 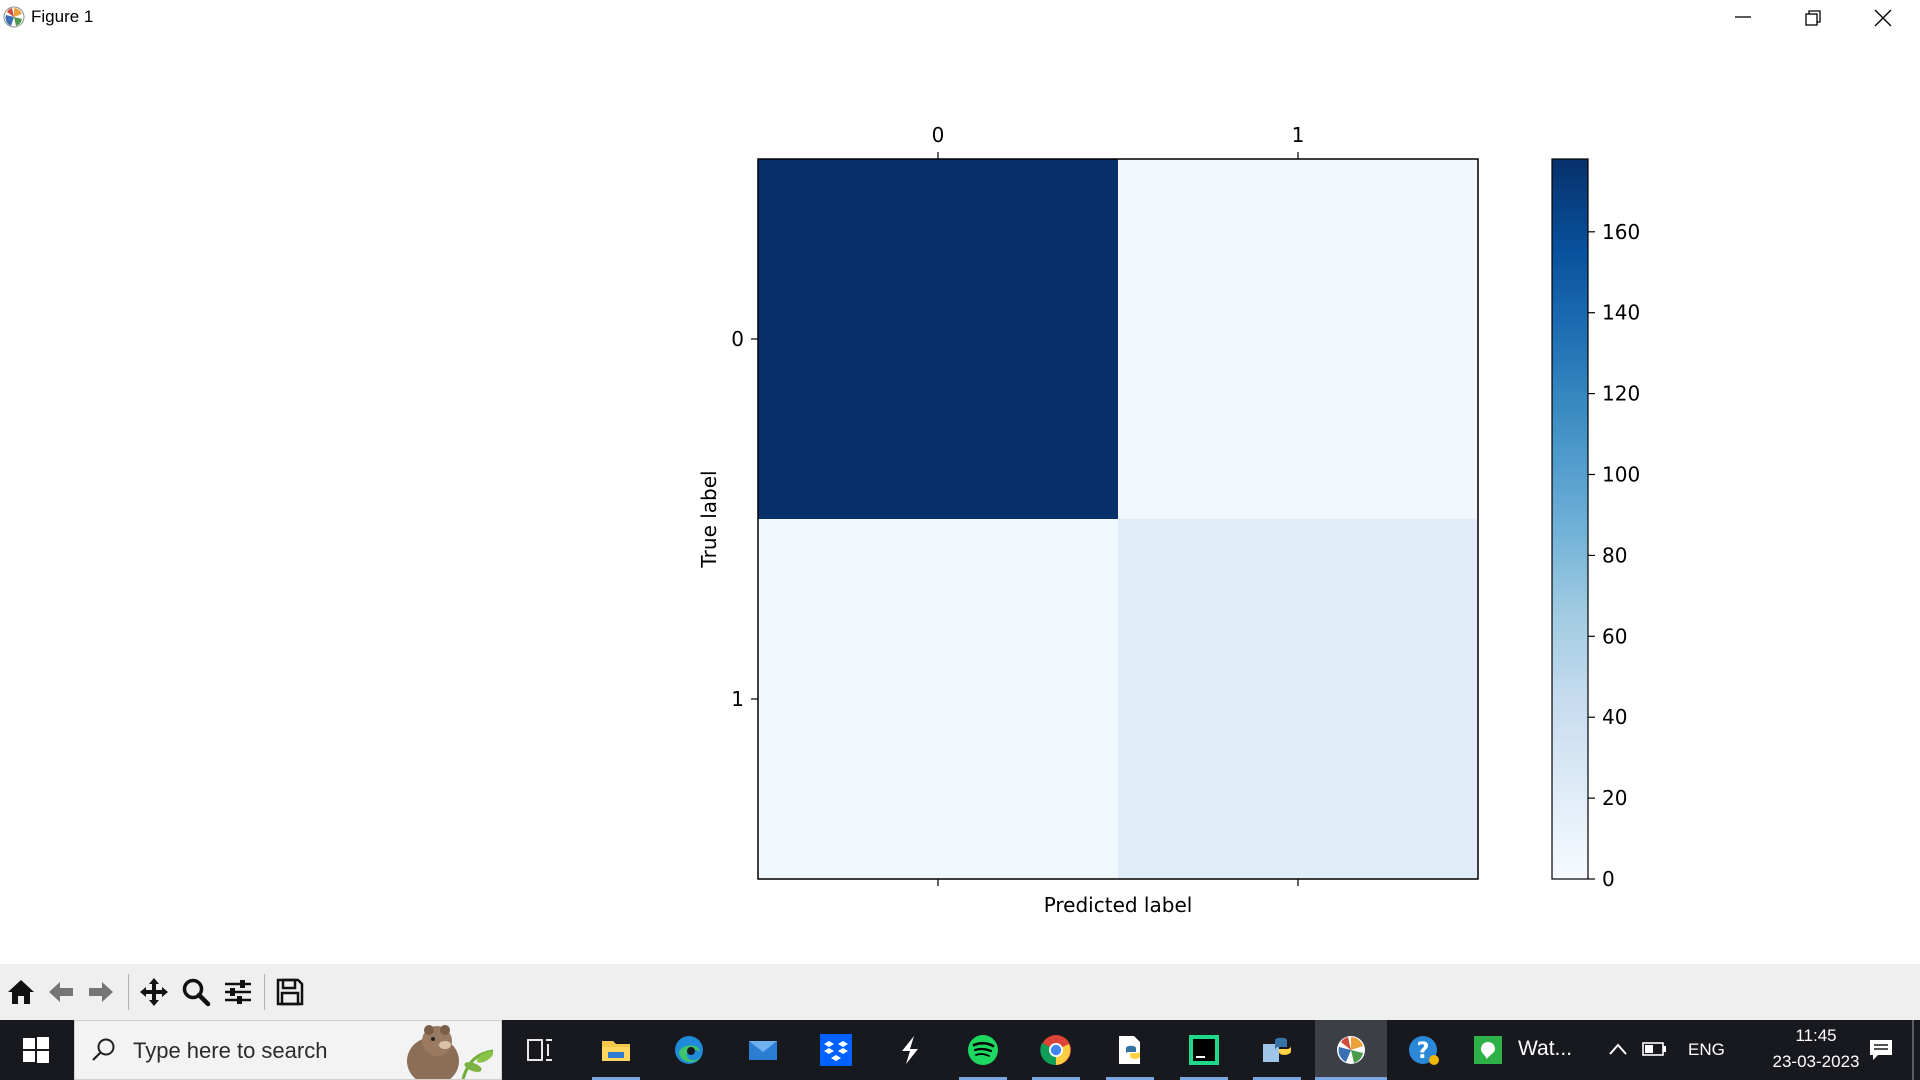 I want to click on restore-button, so click(x=1813, y=18).